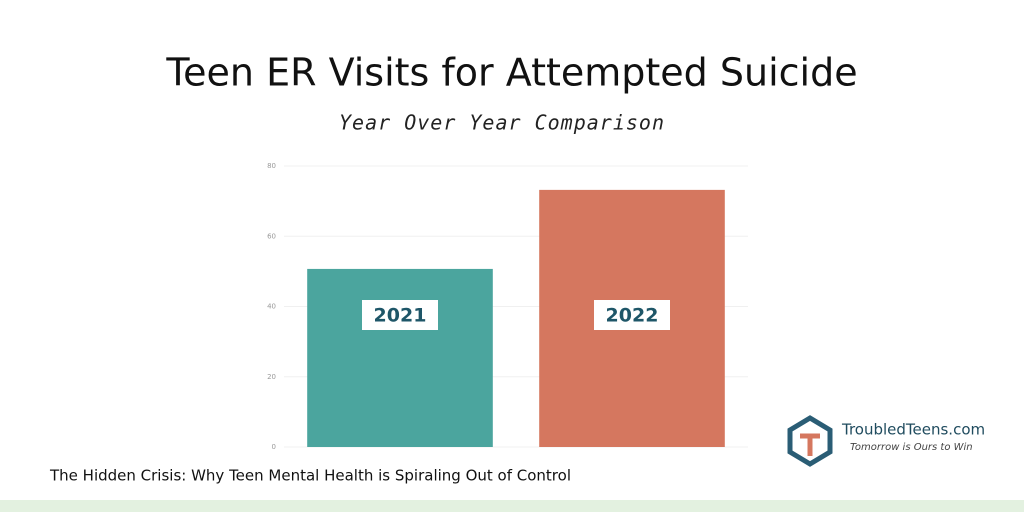 The height and width of the screenshot is (512, 1024). I want to click on category-label: 2022, so click(632, 316).